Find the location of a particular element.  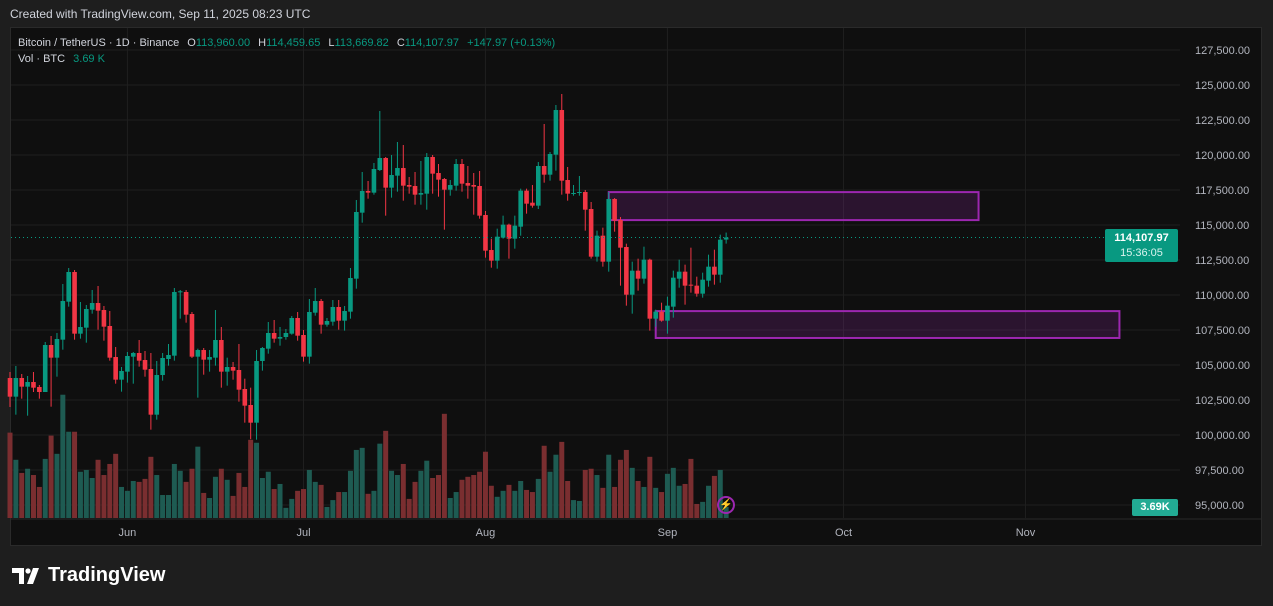

tradingview-logo-icon is located at coordinates (25, 575).